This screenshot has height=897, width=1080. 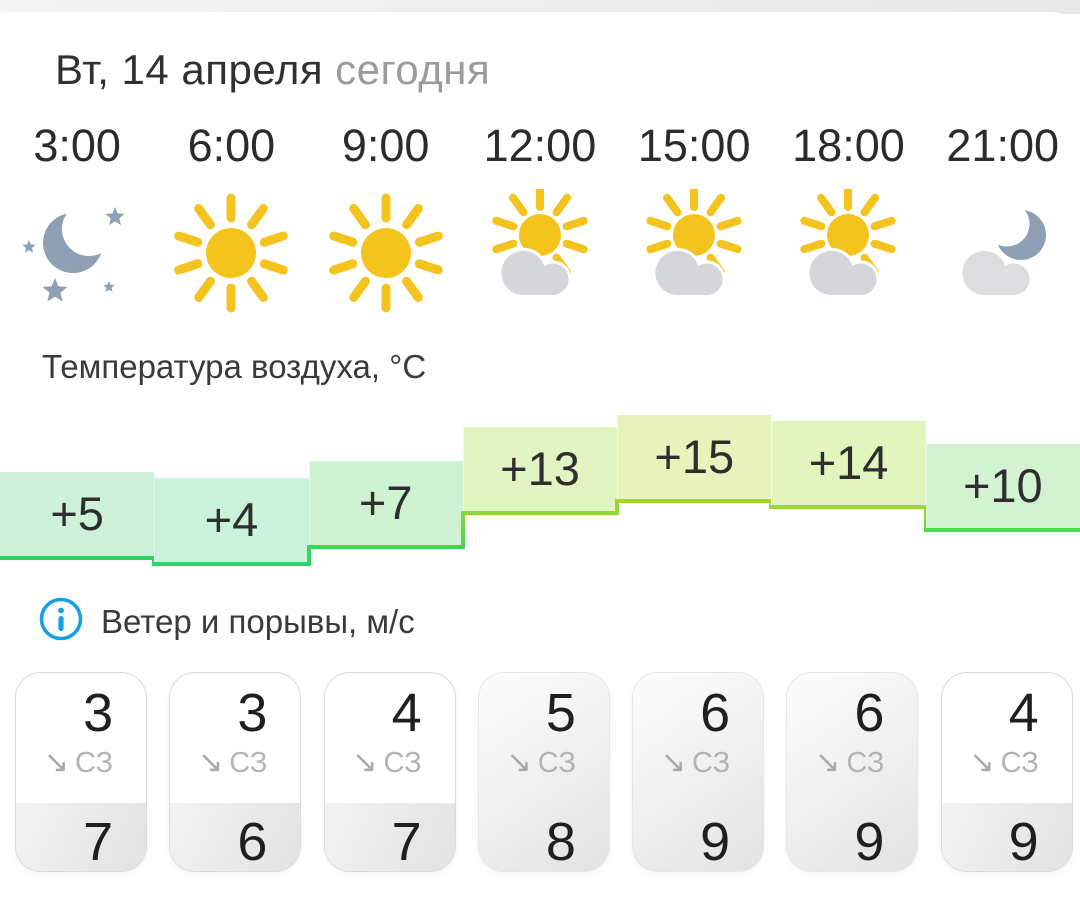 What do you see at coordinates (61, 621) in the screenshot?
I see `info-icon` at bounding box center [61, 621].